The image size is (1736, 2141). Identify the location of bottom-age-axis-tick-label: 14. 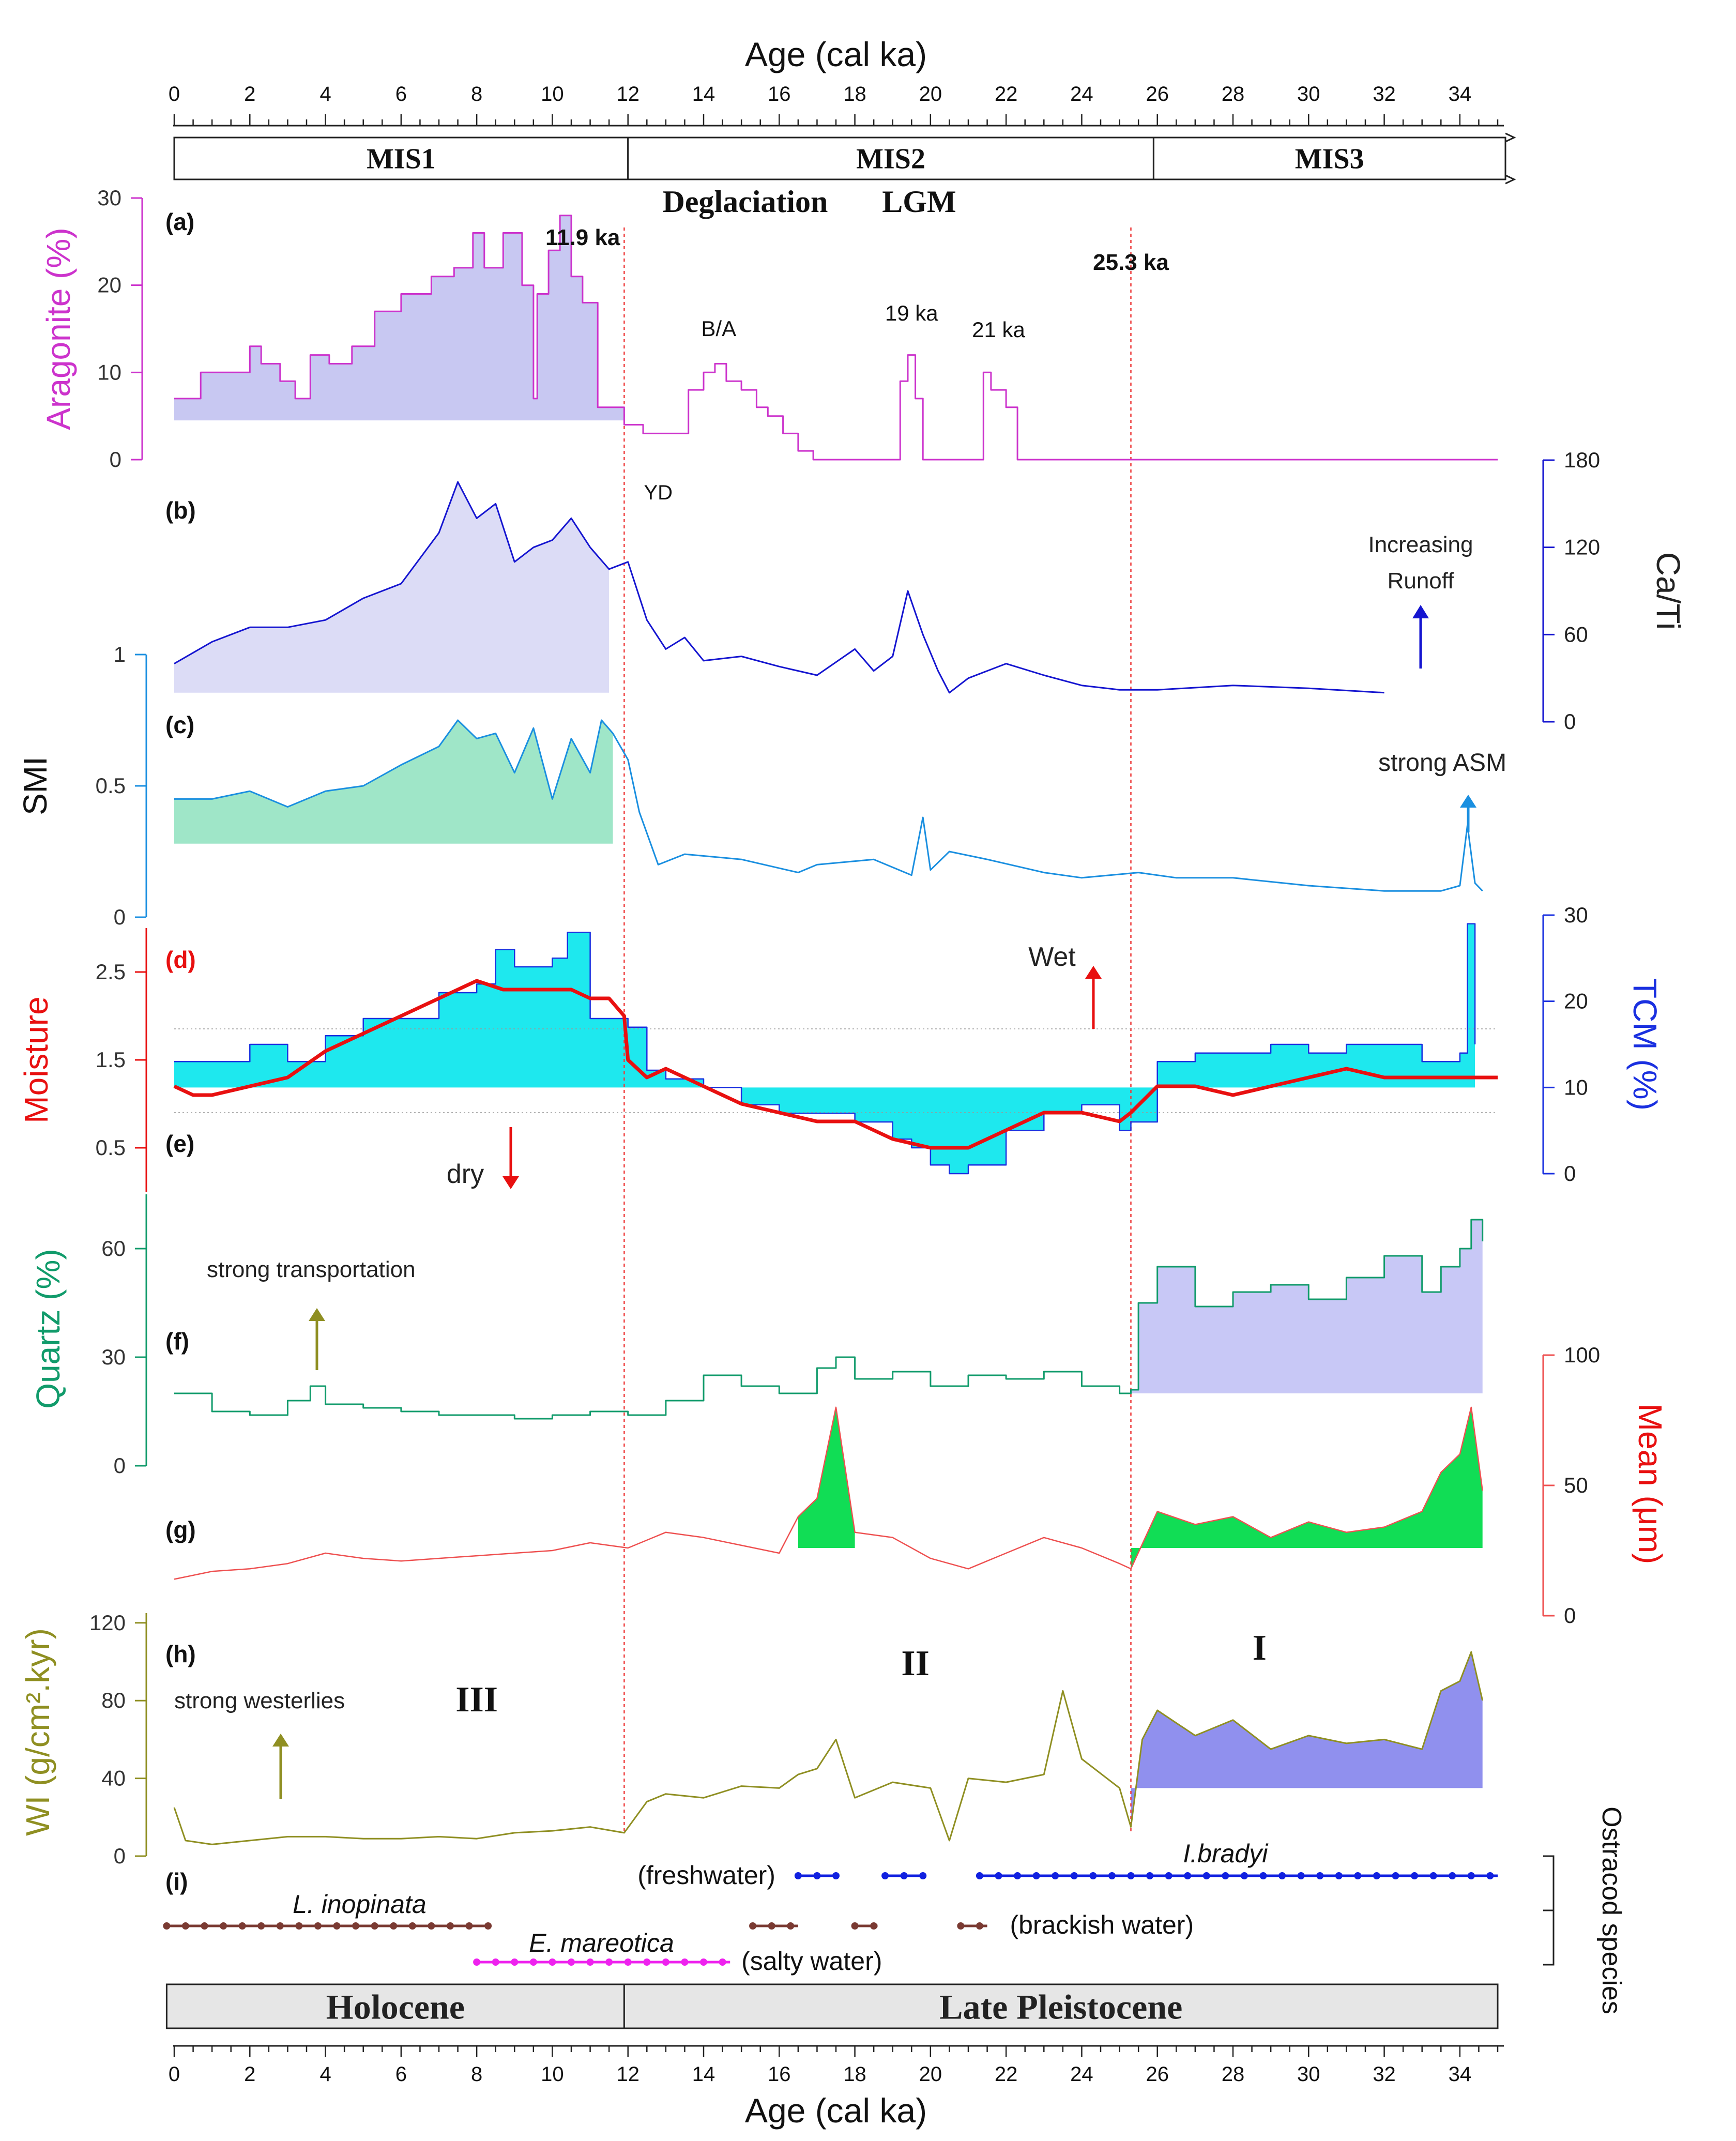
(704, 2074).